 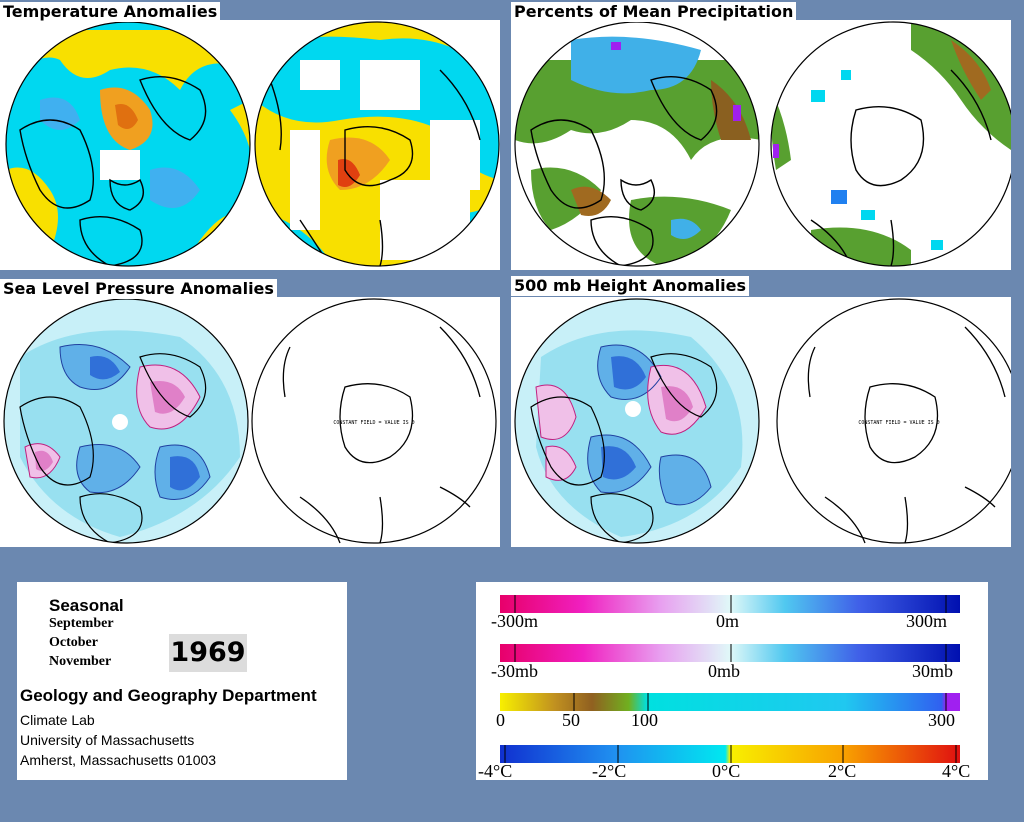 I want to click on height500-maps: CONSTANT FIELD = VALUE IS 0, so click(x=762, y=421).